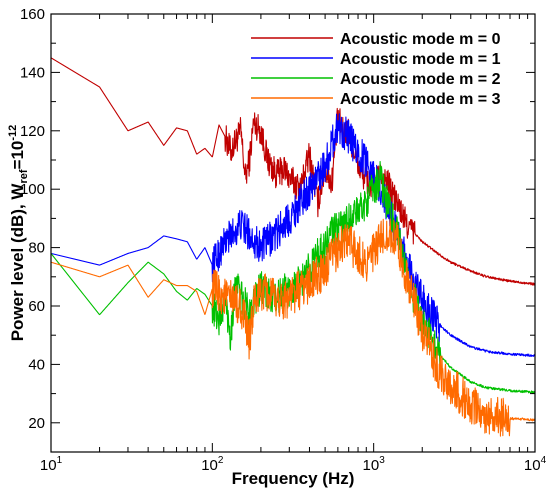  Describe the element at coordinates (420, 59) in the screenshot. I see `legend-label: Acoustic mode m = 1` at that location.